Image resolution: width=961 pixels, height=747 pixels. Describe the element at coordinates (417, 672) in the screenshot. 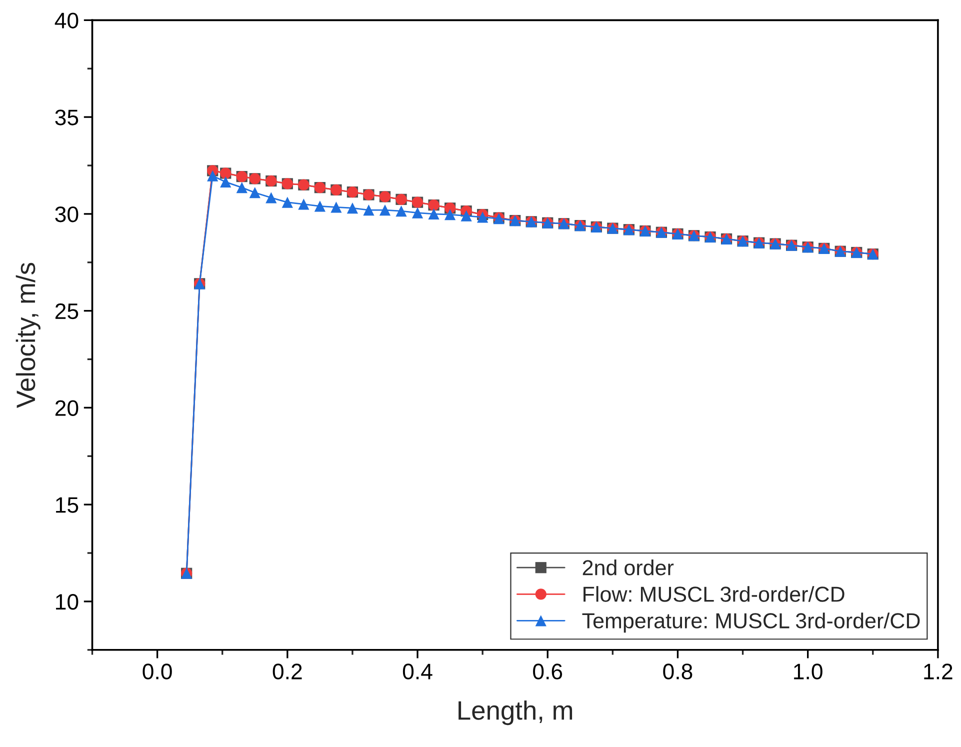

I see `x-tick-label: 0.4` at that location.